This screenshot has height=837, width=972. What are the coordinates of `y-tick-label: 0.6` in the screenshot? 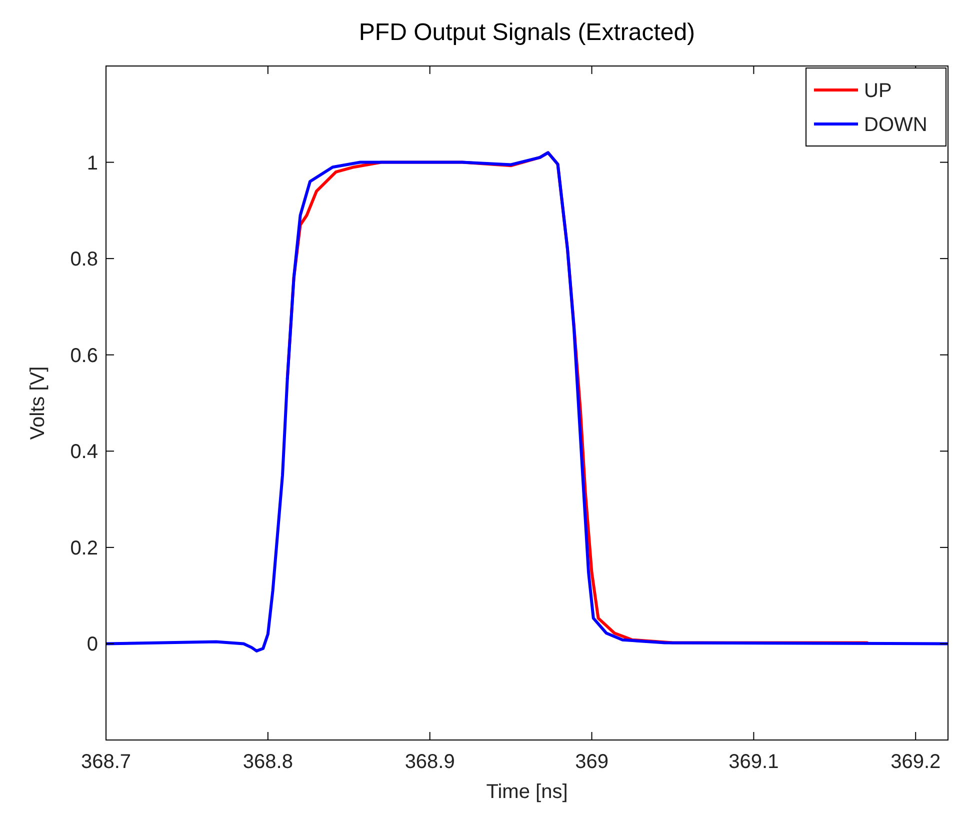 It's located at (84, 355).